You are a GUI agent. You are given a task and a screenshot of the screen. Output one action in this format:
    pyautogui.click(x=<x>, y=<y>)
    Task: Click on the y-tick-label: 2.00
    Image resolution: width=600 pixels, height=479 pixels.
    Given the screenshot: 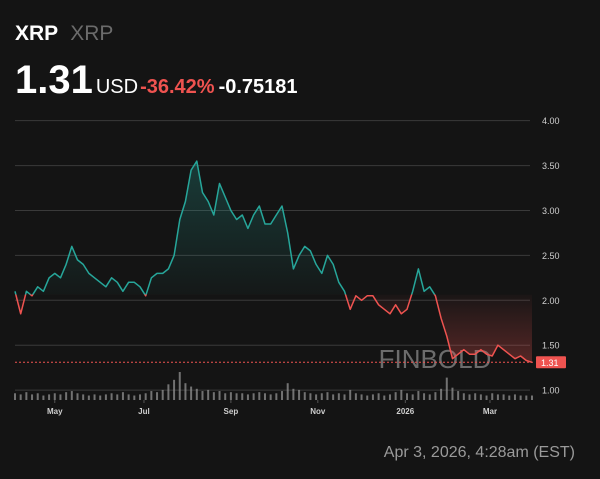 What is the action you would take?
    pyautogui.click(x=551, y=301)
    